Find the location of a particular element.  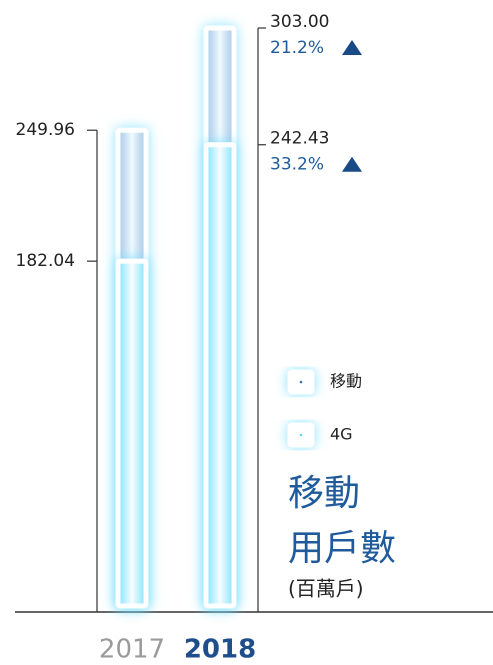

value-label: 182.04 is located at coordinates (45, 261).